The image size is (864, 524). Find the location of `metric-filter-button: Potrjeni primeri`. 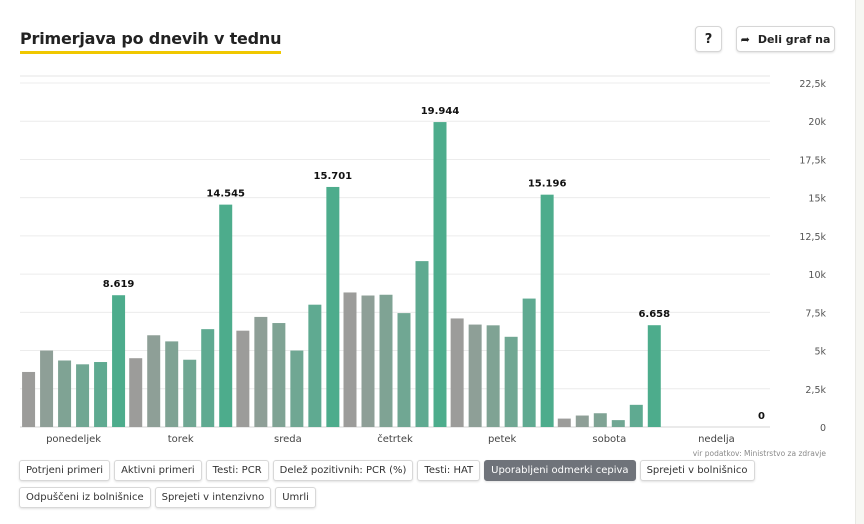

metric-filter-button: Potrjeni primeri is located at coordinates (65, 470).